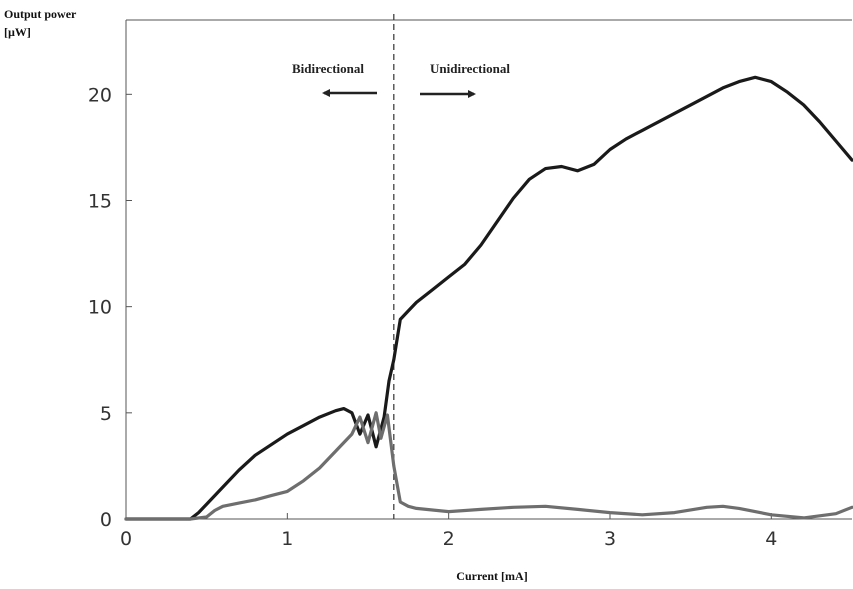 This screenshot has height=589, width=853. I want to click on x-tick-label: 1, so click(287, 539).